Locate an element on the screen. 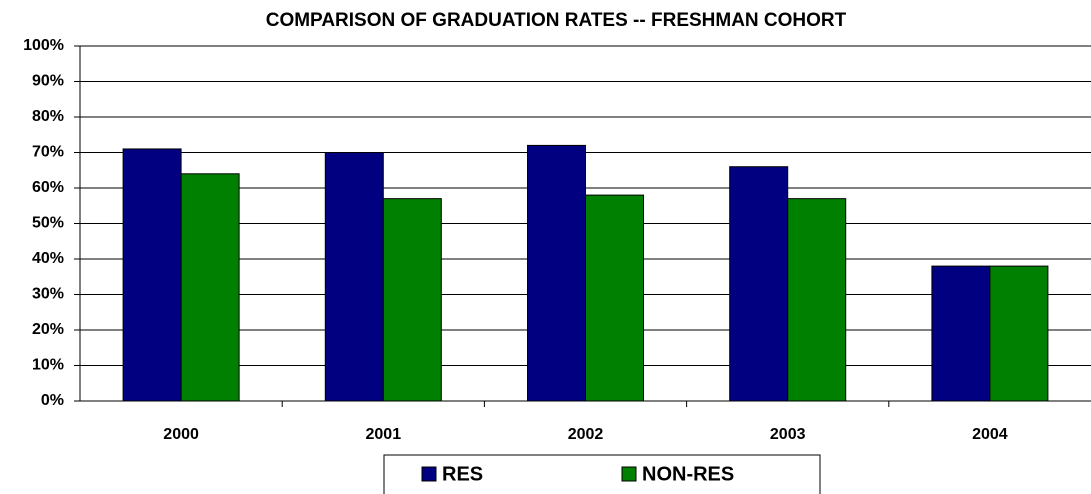  x-tick-label: 2004 is located at coordinates (990, 434).